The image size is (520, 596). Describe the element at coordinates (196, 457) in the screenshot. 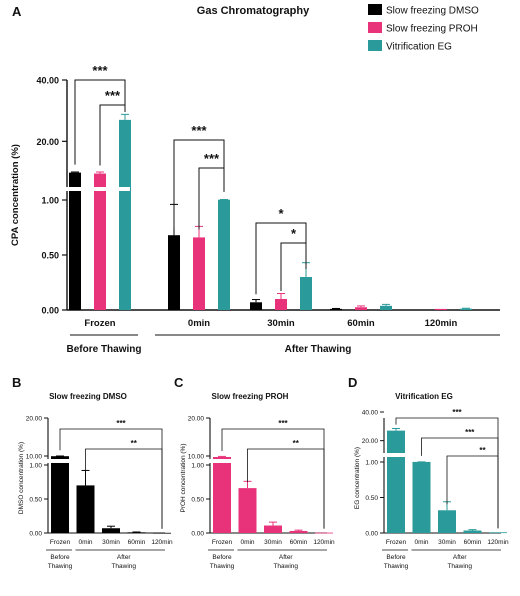

I see `y-tick-label: 10.00` at that location.